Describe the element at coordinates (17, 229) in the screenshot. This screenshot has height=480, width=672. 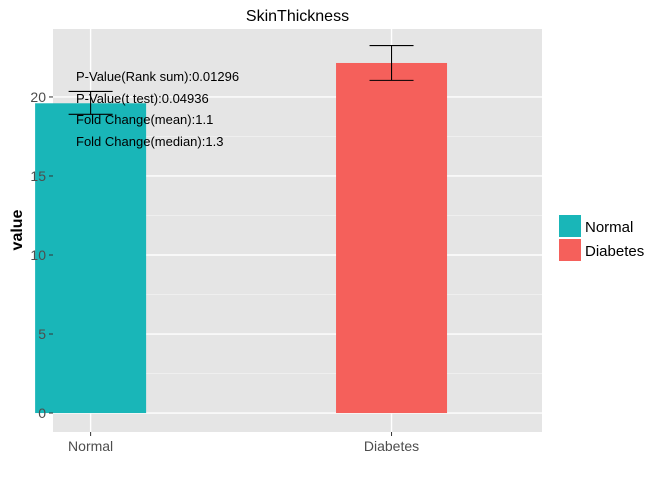
I see `y-axis-label: value` at that location.